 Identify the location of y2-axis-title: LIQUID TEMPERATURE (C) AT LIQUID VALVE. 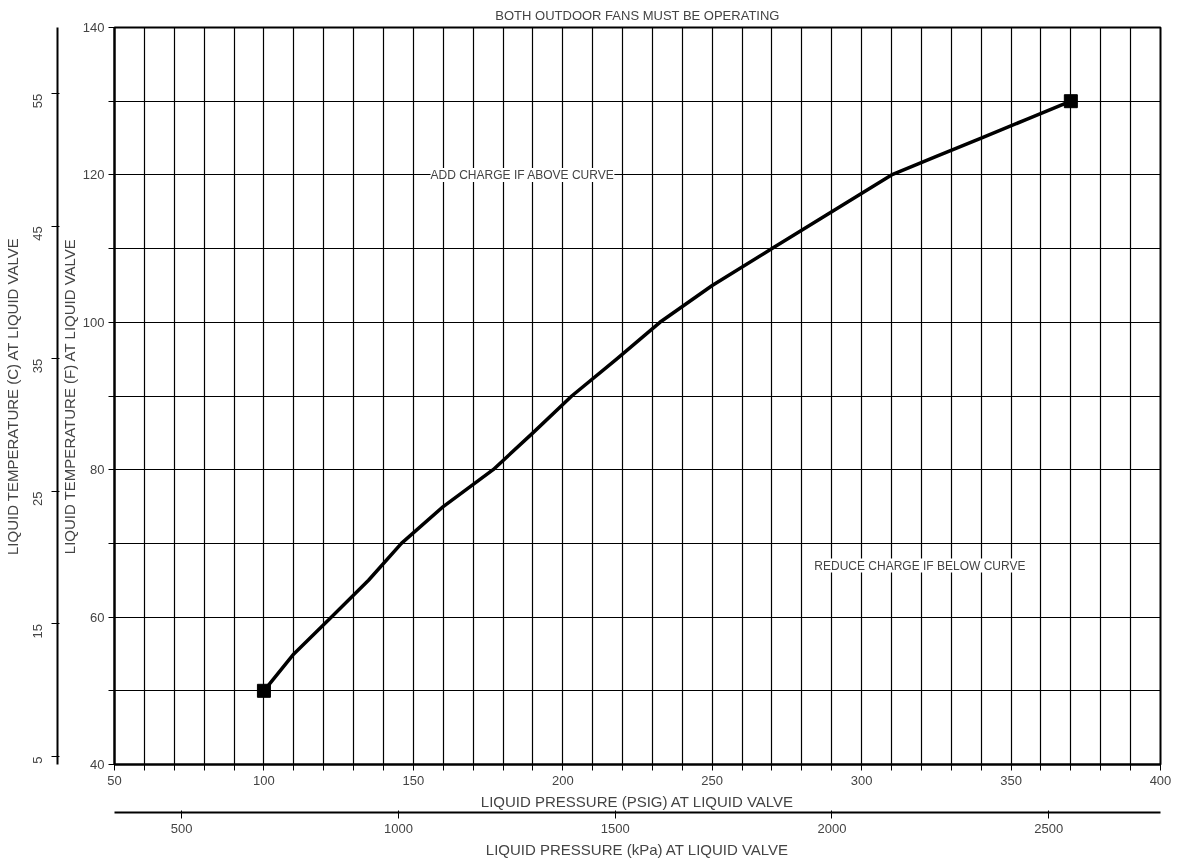
(12, 397).